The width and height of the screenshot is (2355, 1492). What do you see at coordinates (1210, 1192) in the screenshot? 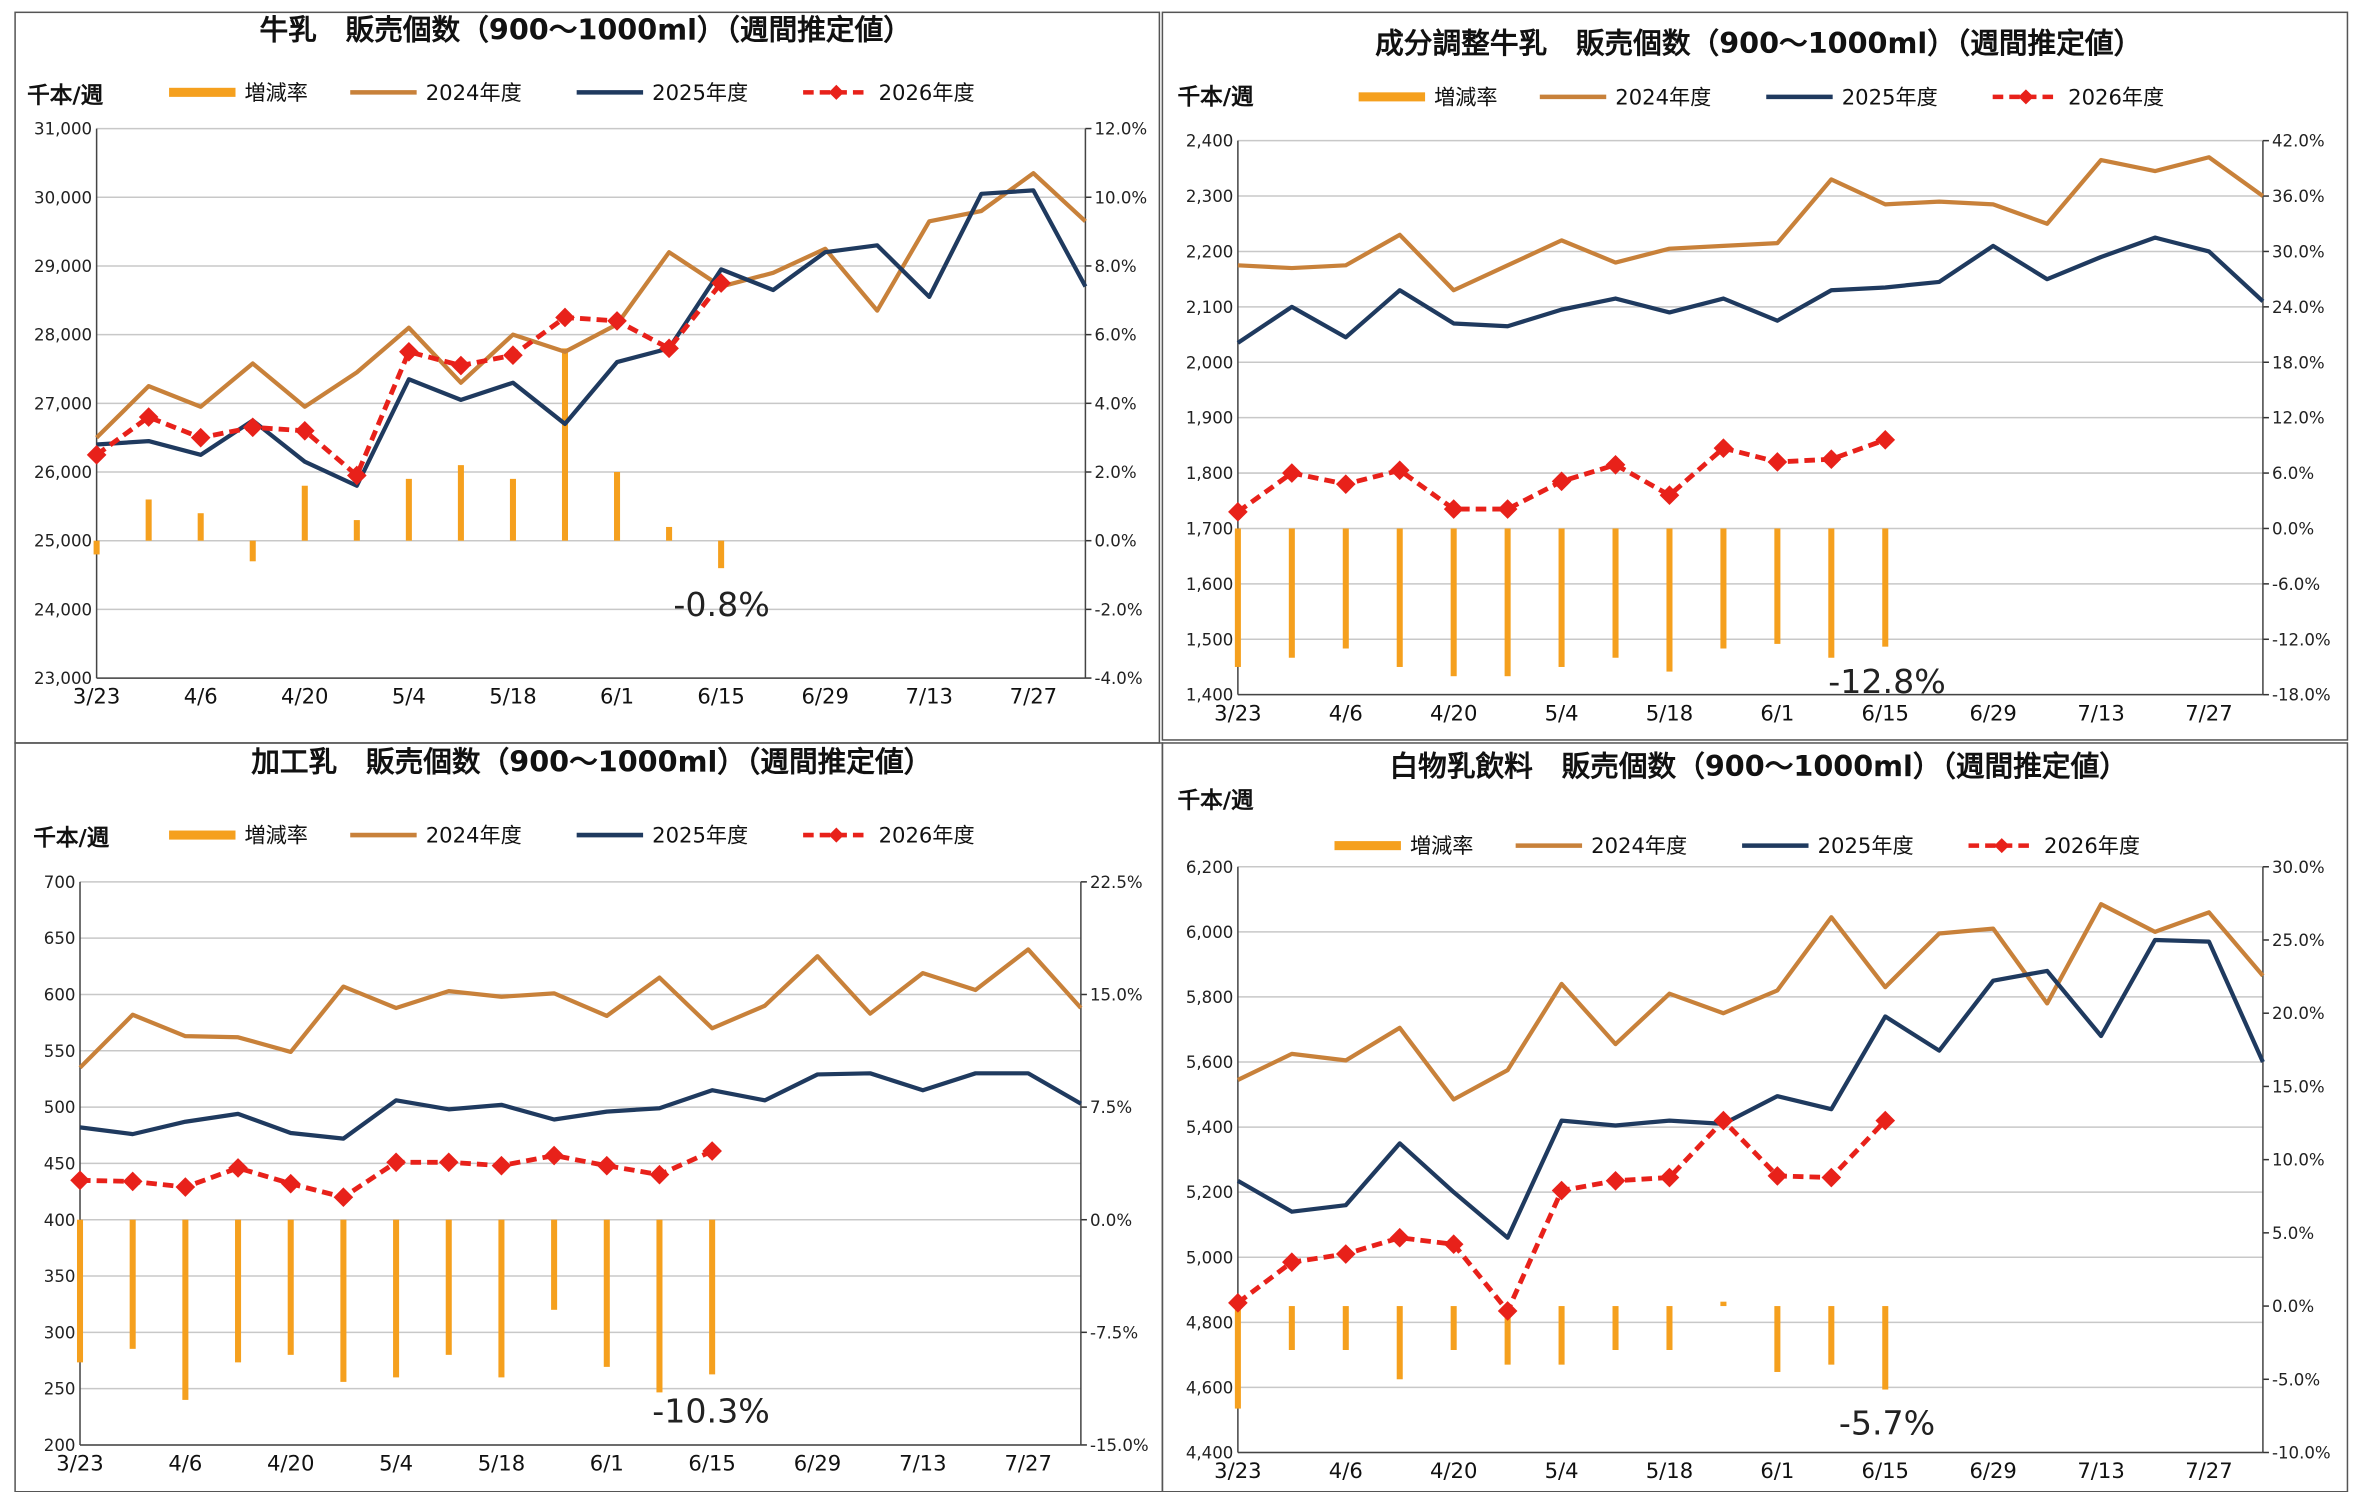
I see `y-tick-label: 5,200` at bounding box center [1210, 1192].